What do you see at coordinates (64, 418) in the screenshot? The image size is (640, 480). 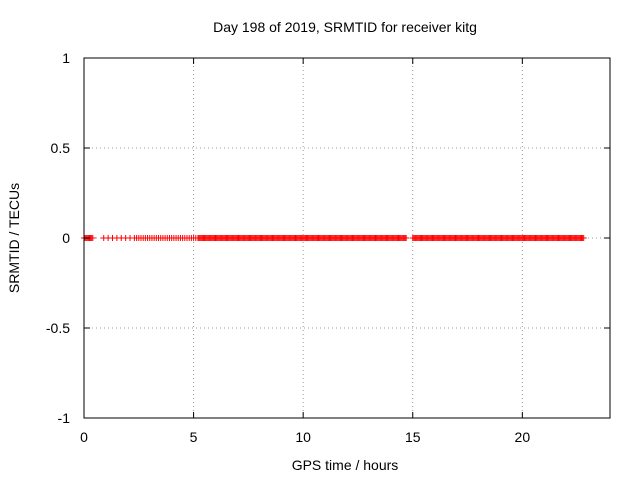 I see `y-tick-label: -1` at bounding box center [64, 418].